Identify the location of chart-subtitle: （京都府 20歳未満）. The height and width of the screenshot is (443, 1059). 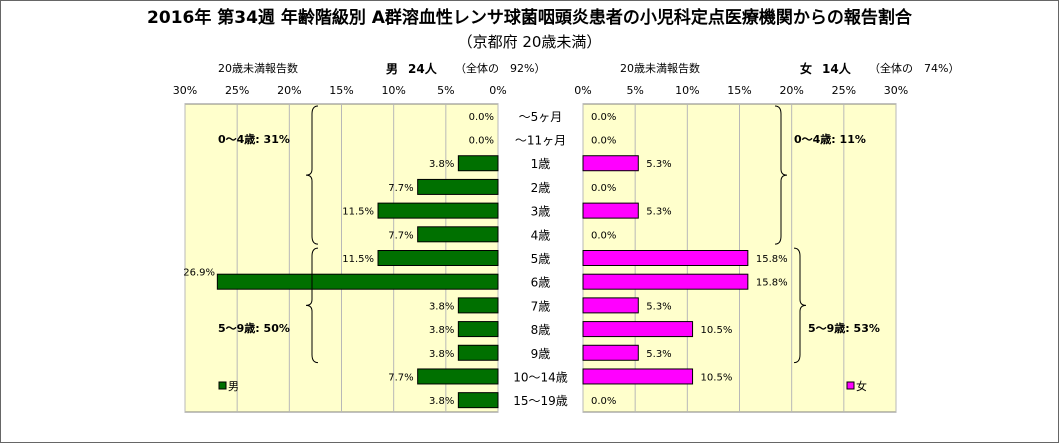
(529, 42).